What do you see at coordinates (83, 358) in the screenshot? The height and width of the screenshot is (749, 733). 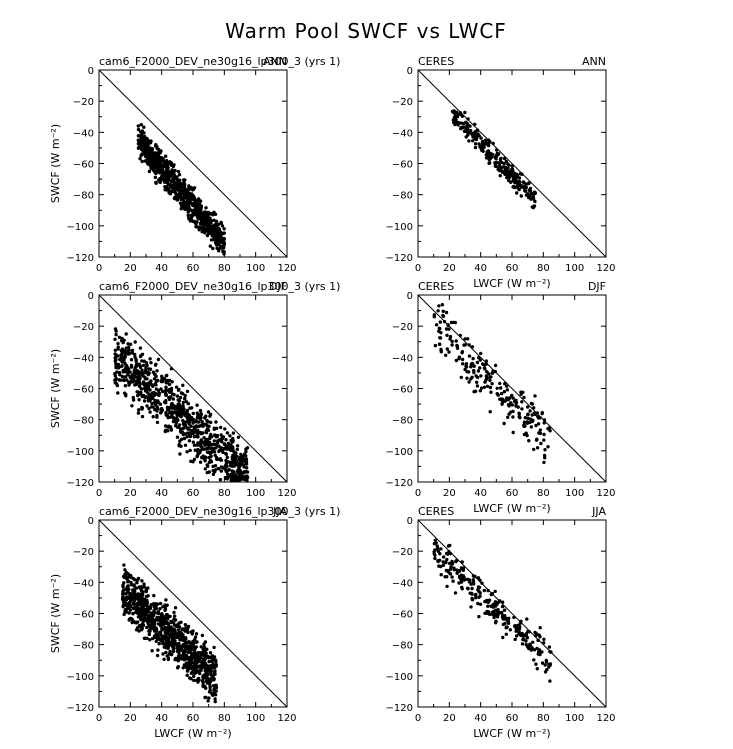 I see `y-tick-label: −40` at bounding box center [83, 358].